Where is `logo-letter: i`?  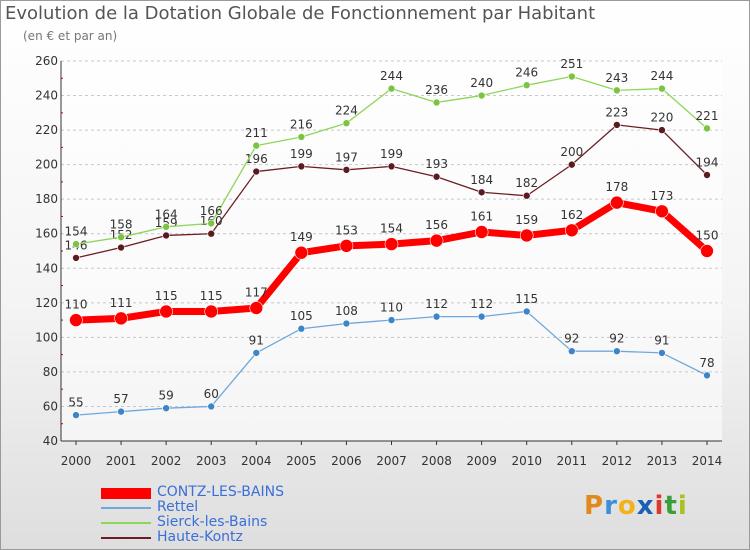 logo-letter: i is located at coordinates (659, 506).